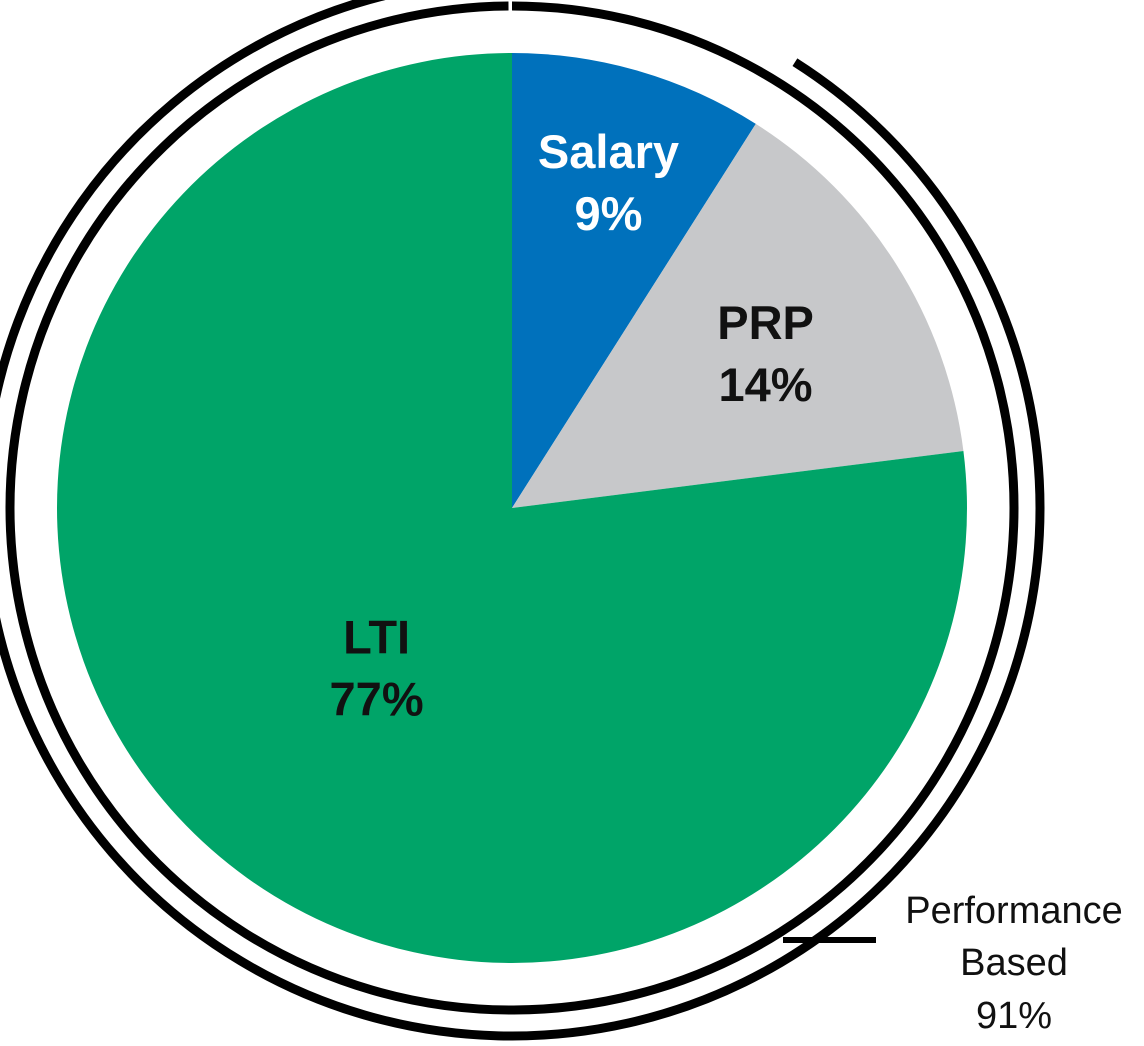 The width and height of the screenshot is (1144, 1046). Describe the element at coordinates (1014, 963) in the screenshot. I see `performance-based-label-line2: Based` at that location.